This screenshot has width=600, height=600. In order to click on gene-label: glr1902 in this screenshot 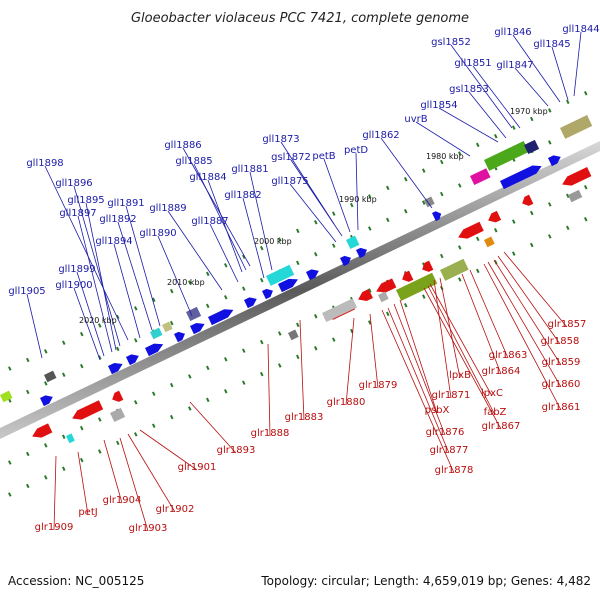, I will do `click(175, 509)`.